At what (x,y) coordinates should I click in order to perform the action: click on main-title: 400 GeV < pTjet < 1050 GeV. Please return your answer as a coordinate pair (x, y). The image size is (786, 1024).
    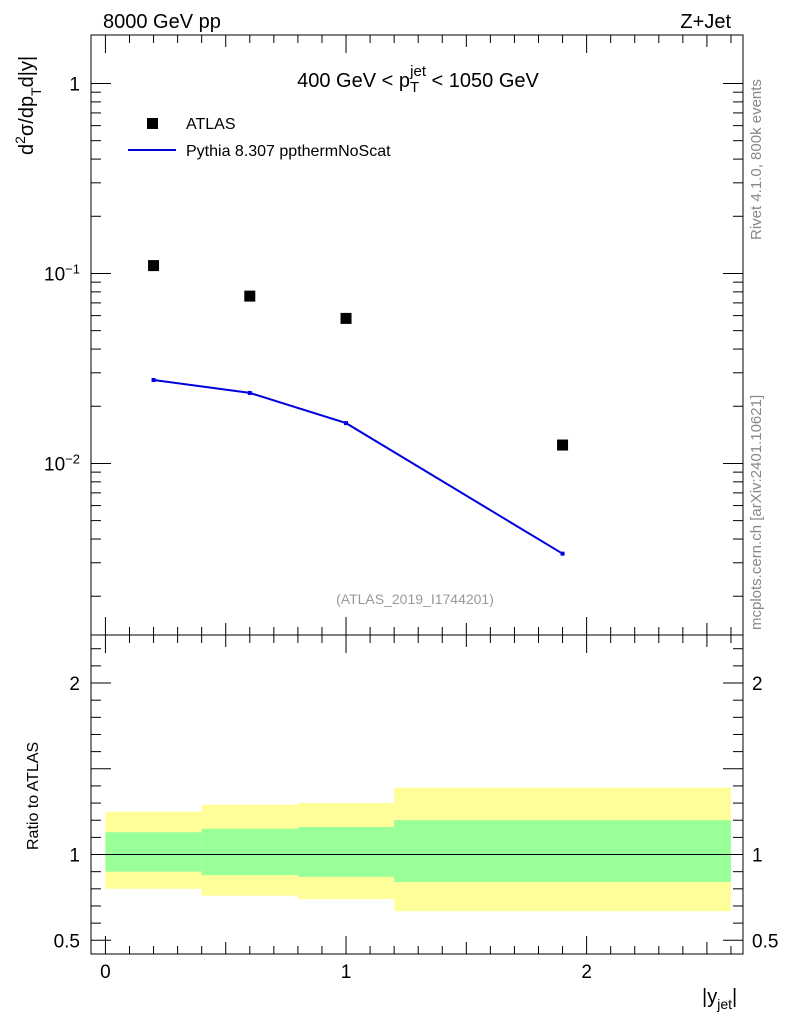
    Looking at the image, I should click on (418, 79).